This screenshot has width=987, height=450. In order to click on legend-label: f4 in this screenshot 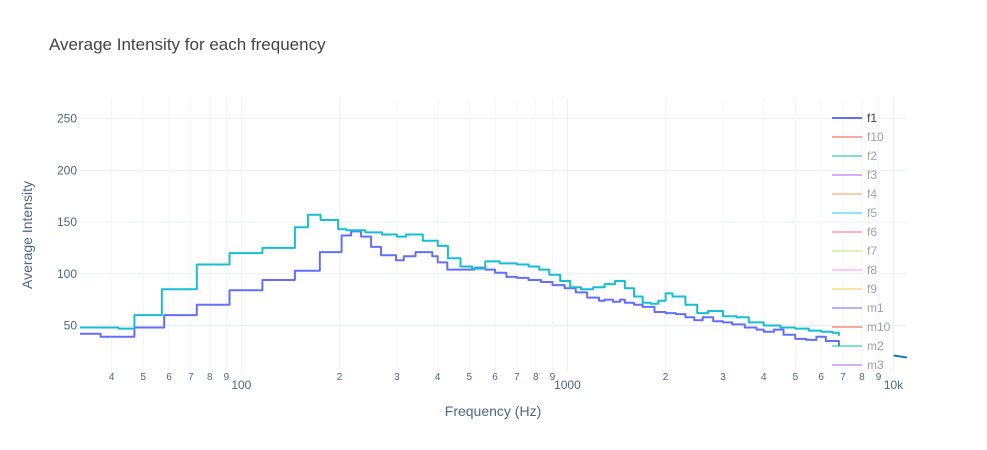, I will do `click(872, 194)`.